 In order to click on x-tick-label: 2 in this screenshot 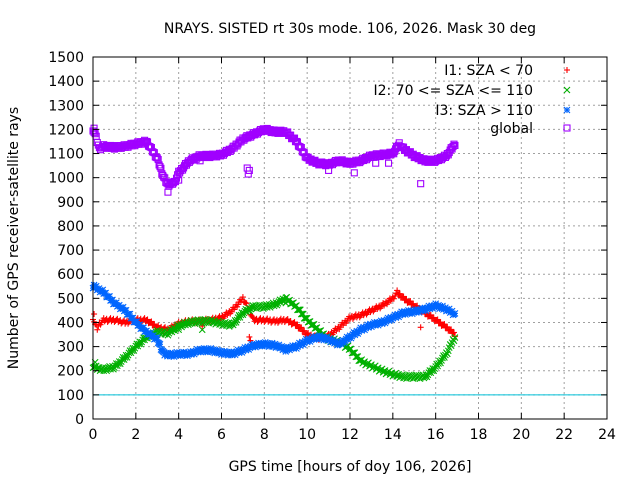, I will do `click(135, 435)`.